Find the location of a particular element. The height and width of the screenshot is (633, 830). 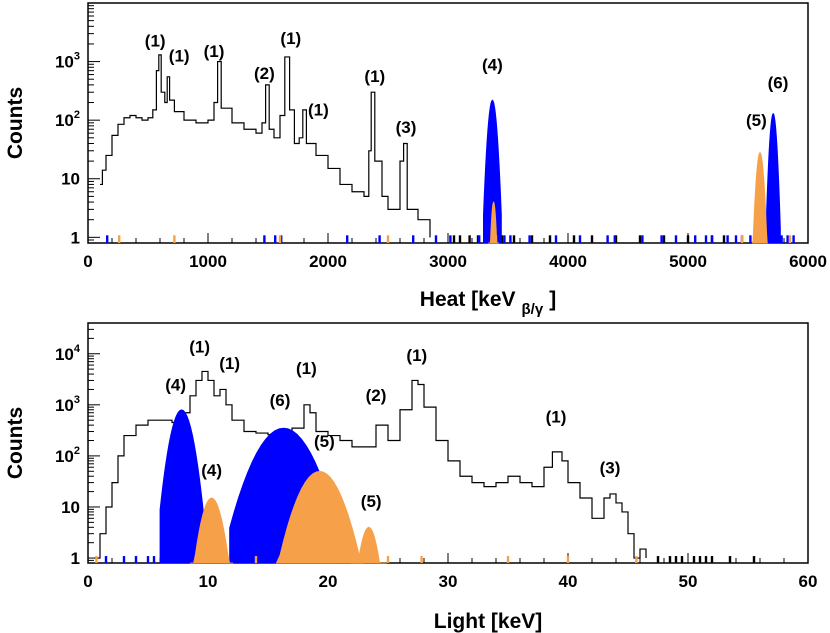

chart0-y-axis-title: Counts is located at coordinates (15, 123).